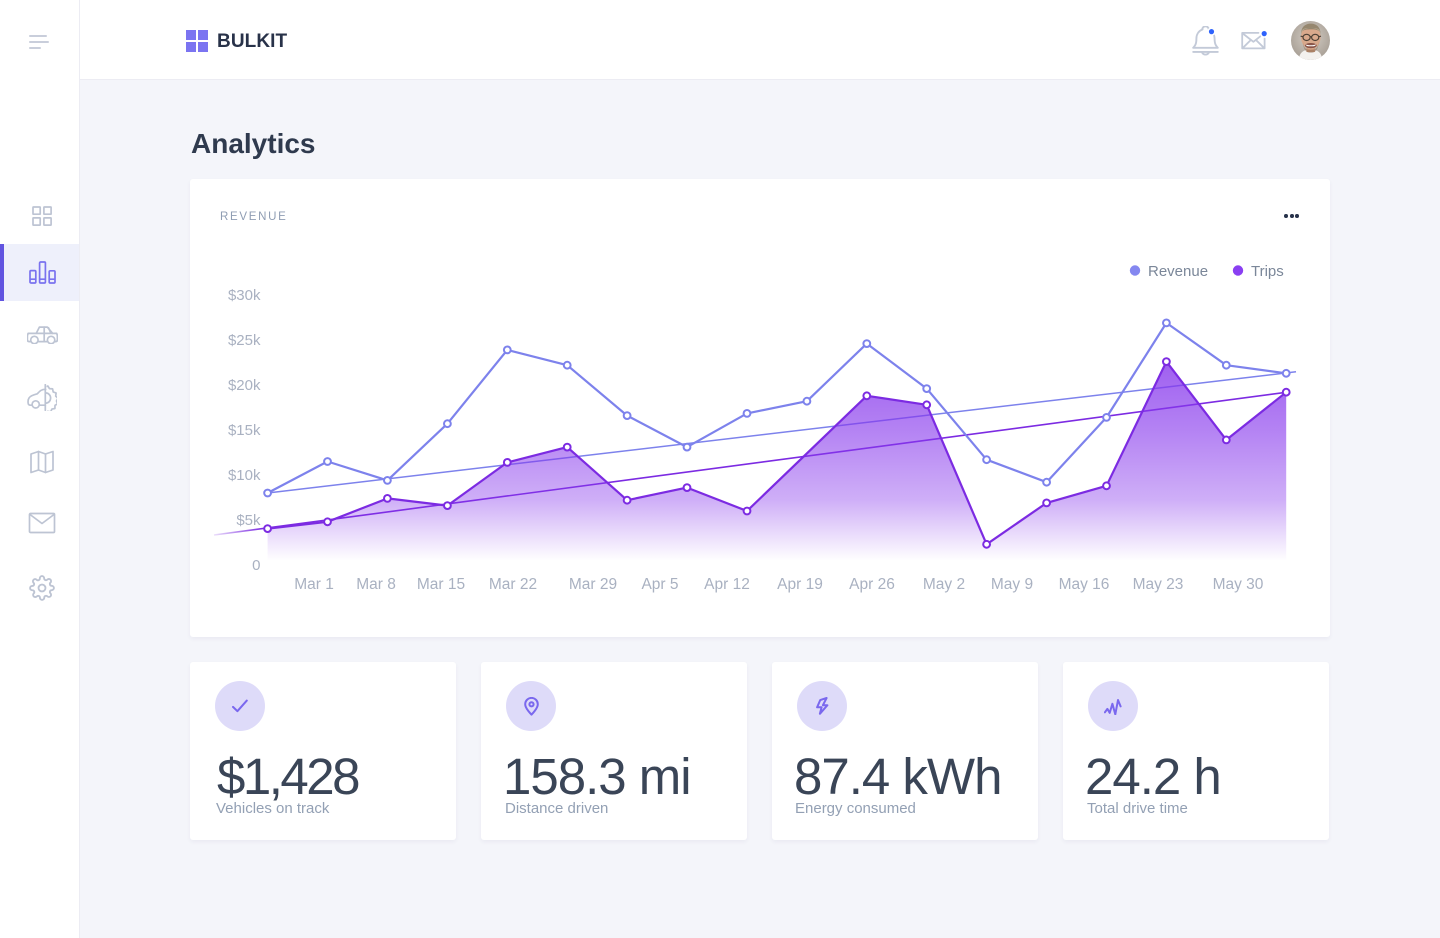  What do you see at coordinates (1178, 271) in the screenshot?
I see `svg-text: Revenue` at bounding box center [1178, 271].